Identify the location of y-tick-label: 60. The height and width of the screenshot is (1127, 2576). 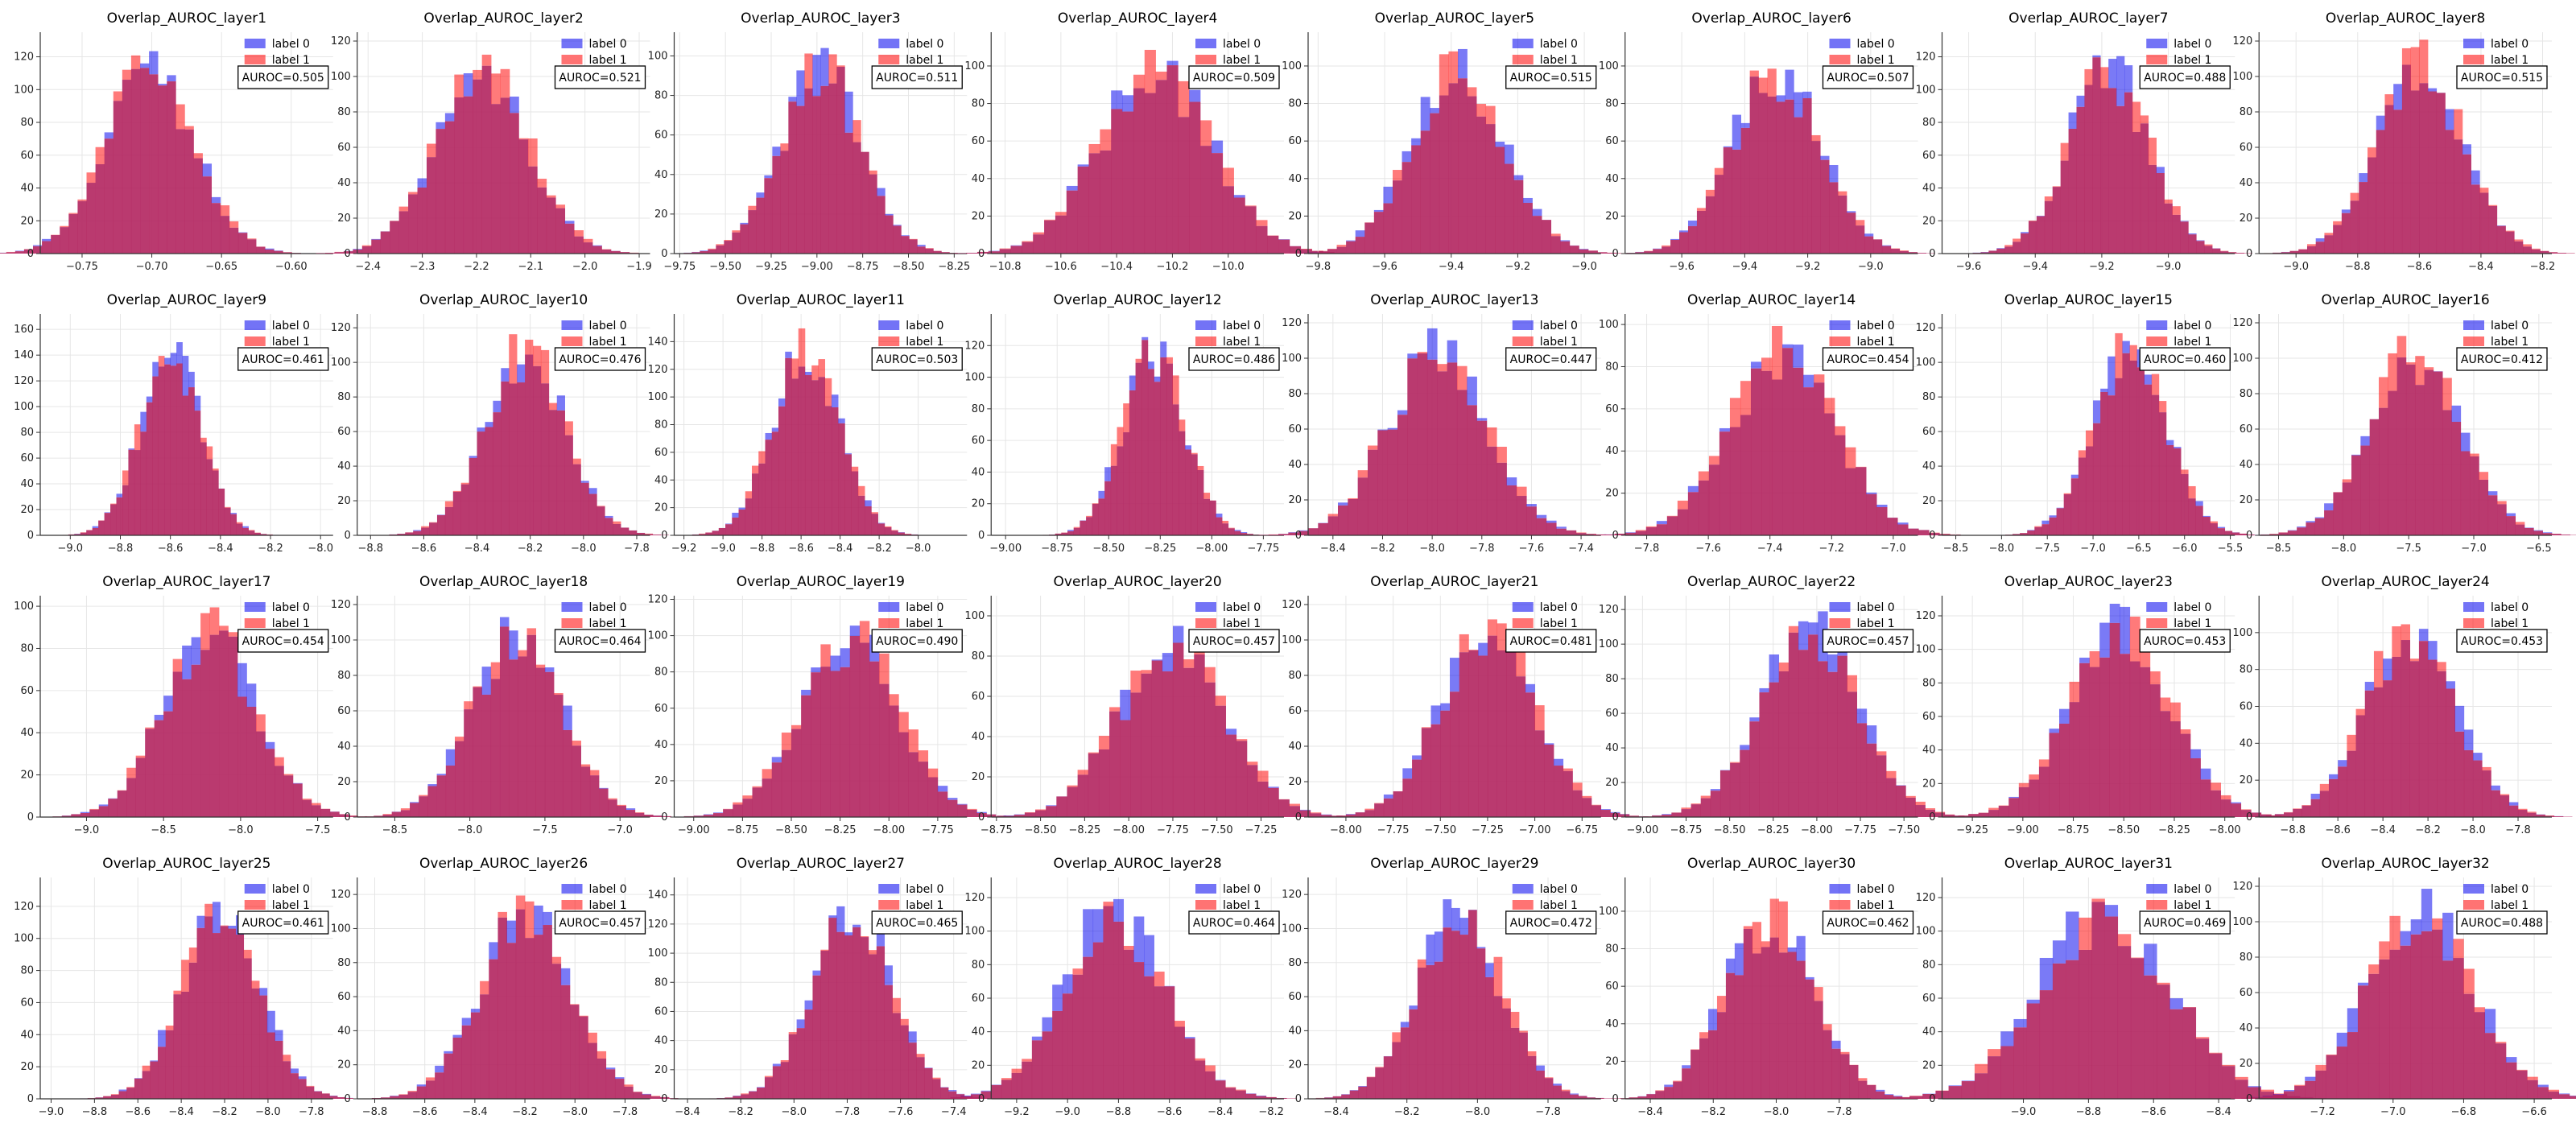
(661, 1011).